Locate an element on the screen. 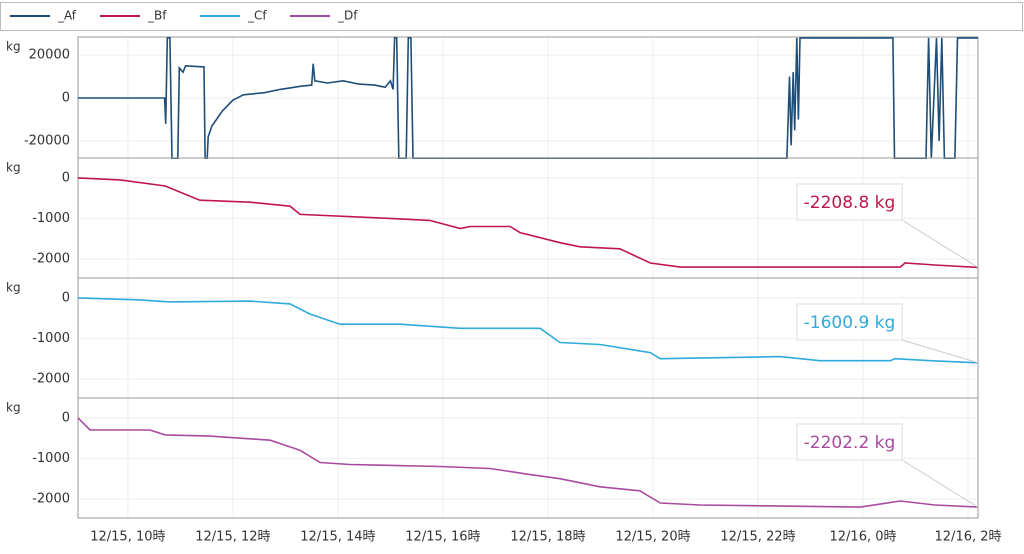 Image resolution: width=1024 pixels, height=554 pixels. value-label: -1600.9 kg is located at coordinates (850, 323).